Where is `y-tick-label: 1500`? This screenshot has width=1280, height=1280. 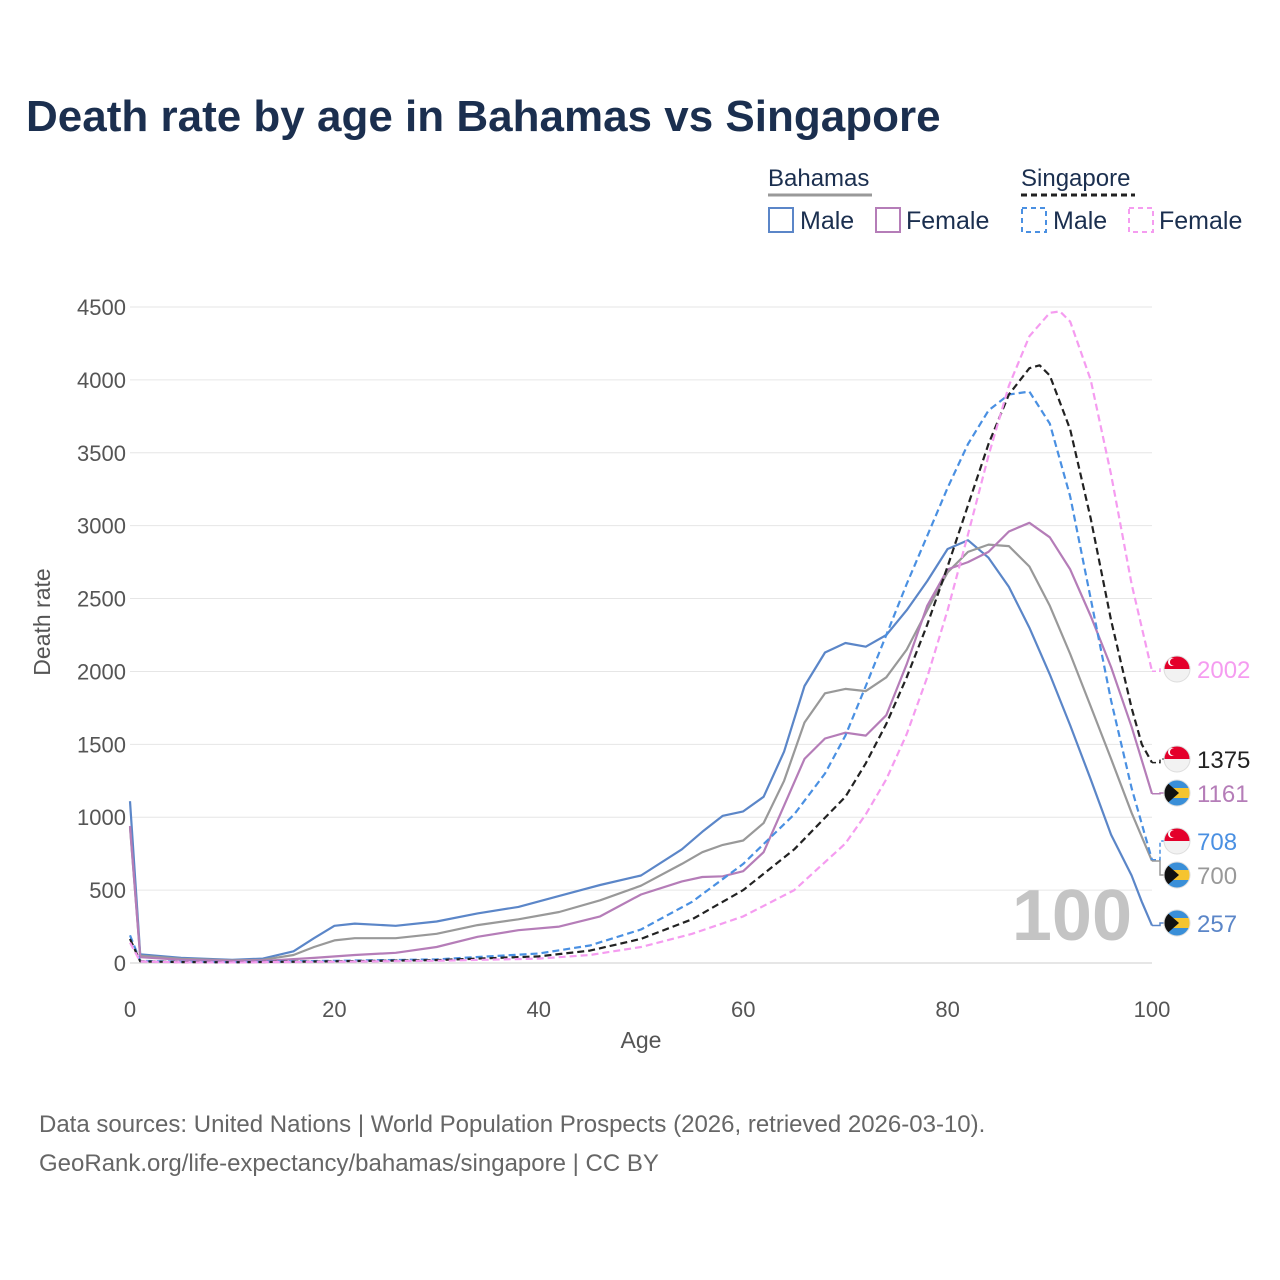 y-tick-label: 1500 is located at coordinates (101, 744).